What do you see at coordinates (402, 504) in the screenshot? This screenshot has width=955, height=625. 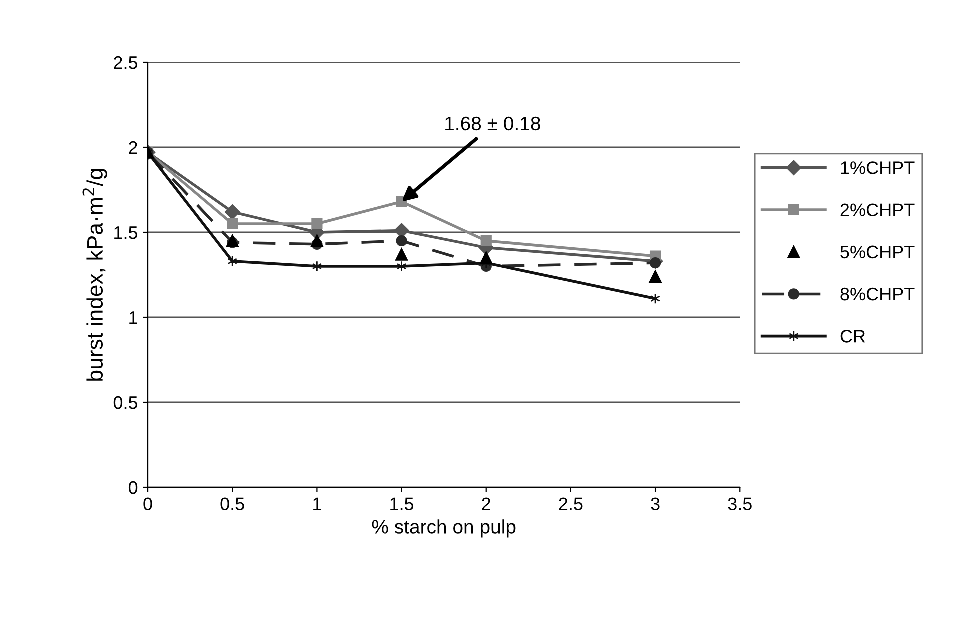 I see `x-tick-label: 1.5` at bounding box center [402, 504].